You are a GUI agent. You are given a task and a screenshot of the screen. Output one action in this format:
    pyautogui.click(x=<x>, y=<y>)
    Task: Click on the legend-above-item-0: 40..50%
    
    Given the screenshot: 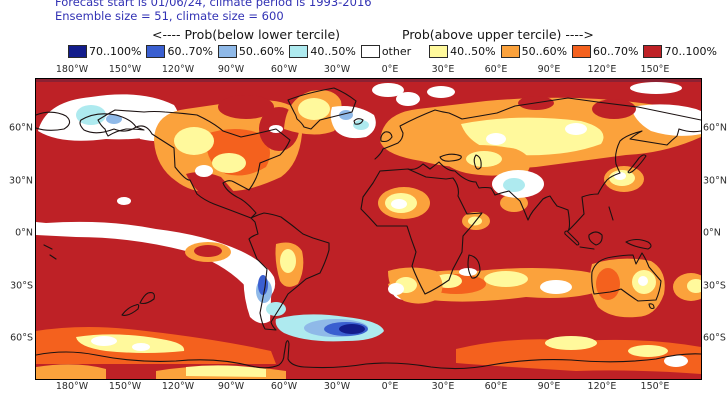 What is the action you would take?
    pyautogui.click(x=462, y=51)
    